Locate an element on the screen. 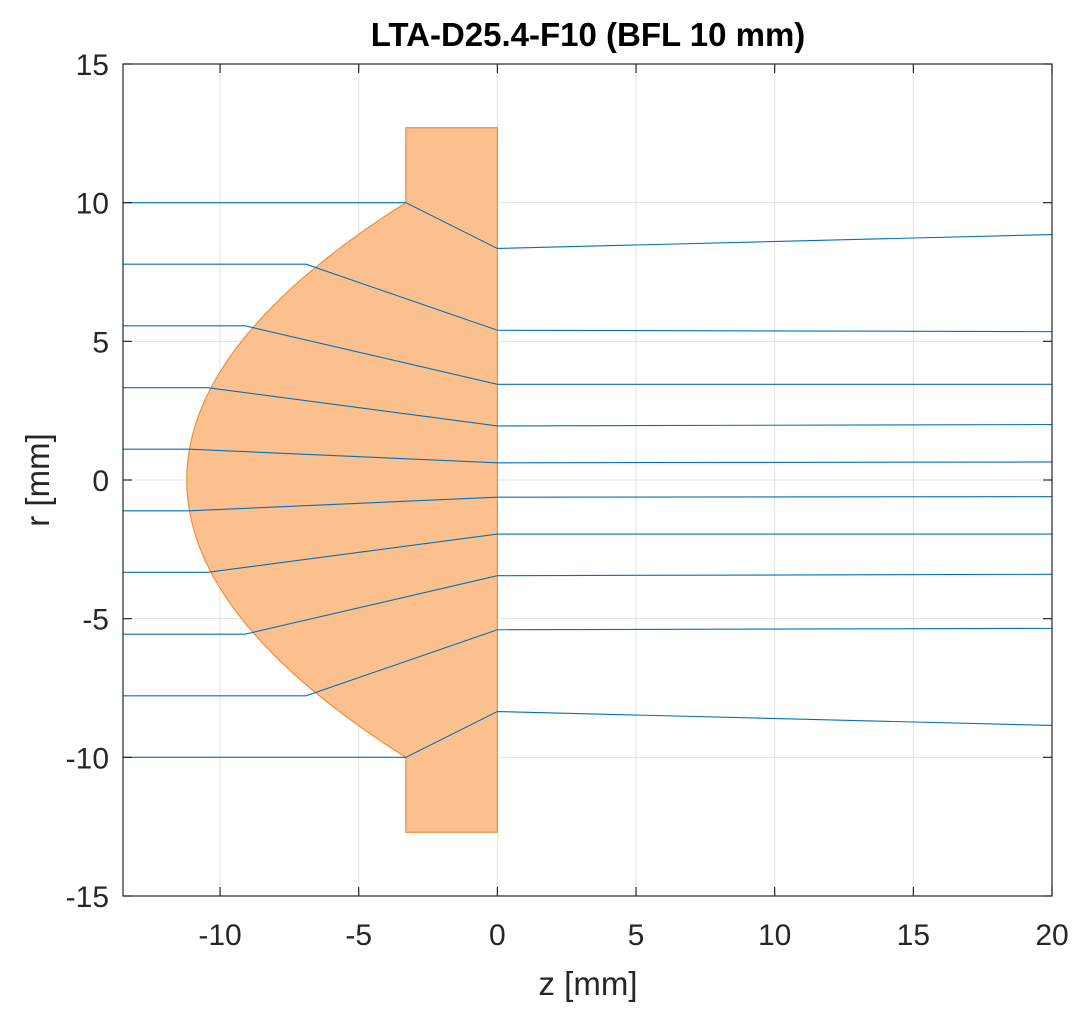  y-tick-label-6: 15 is located at coordinates (92, 65).